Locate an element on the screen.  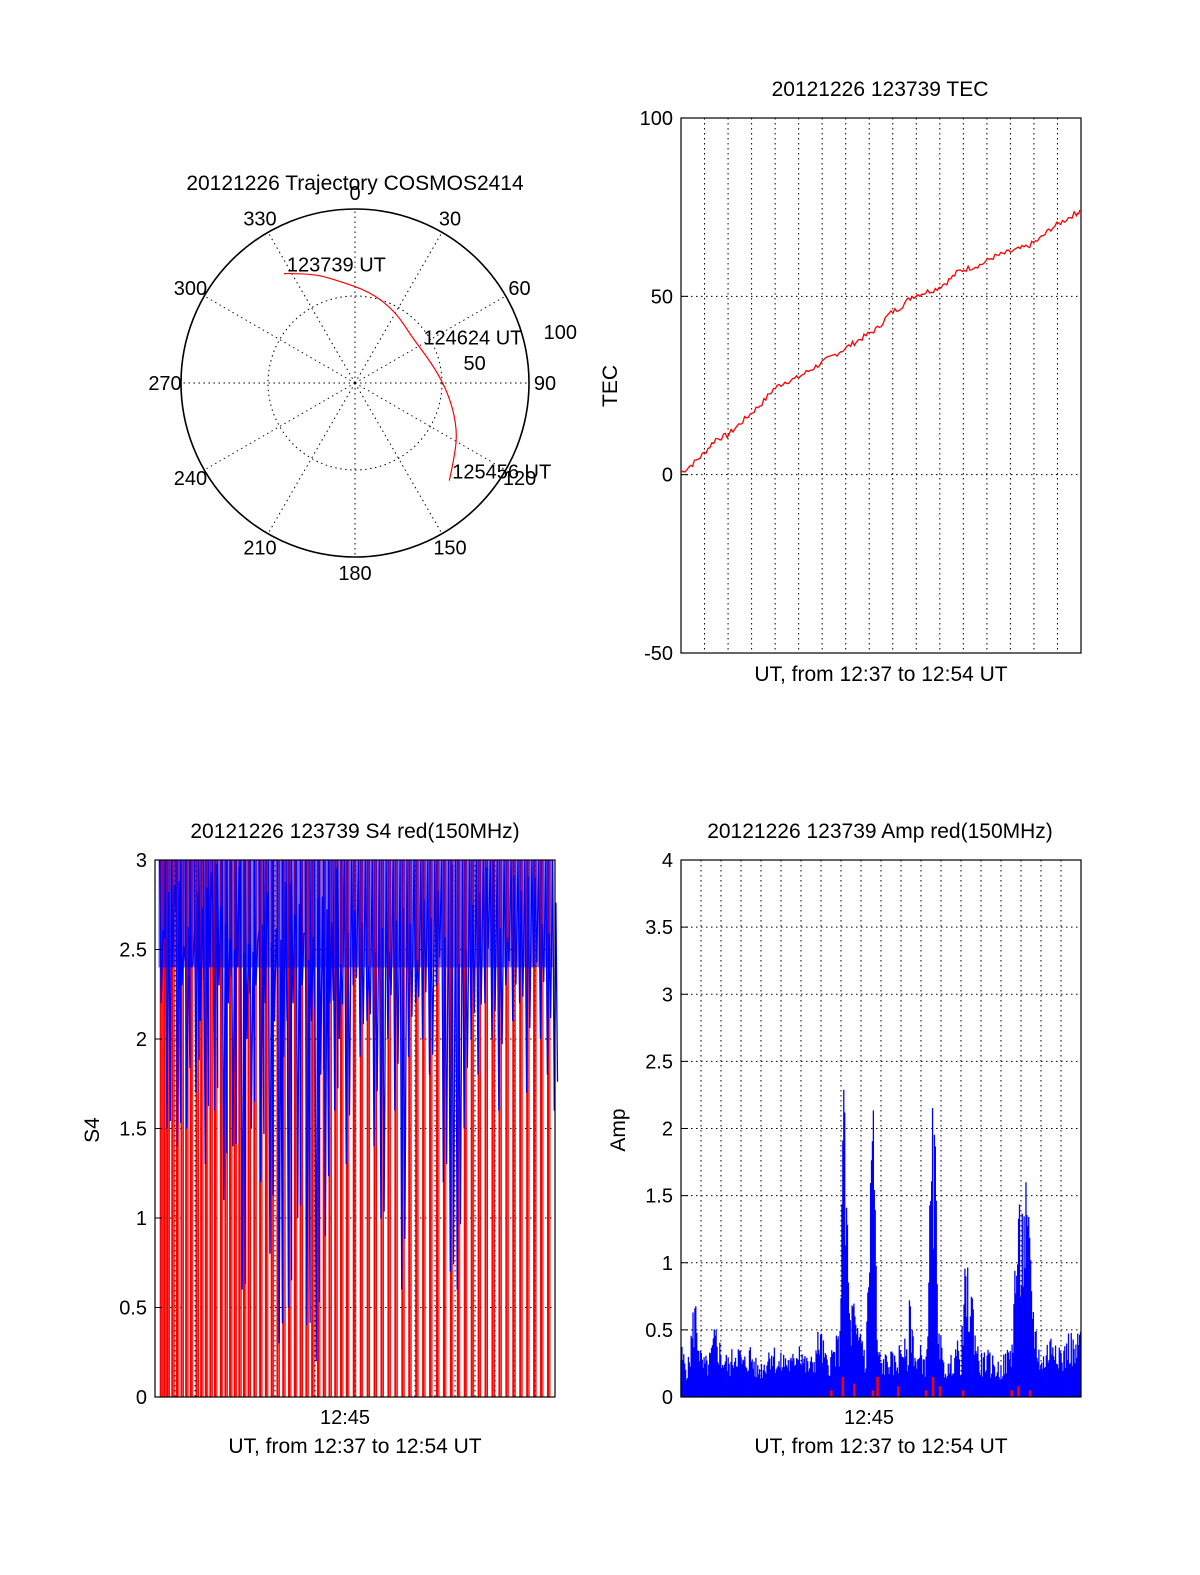
amp-y-tick: 0.5 is located at coordinates (659, 1331).